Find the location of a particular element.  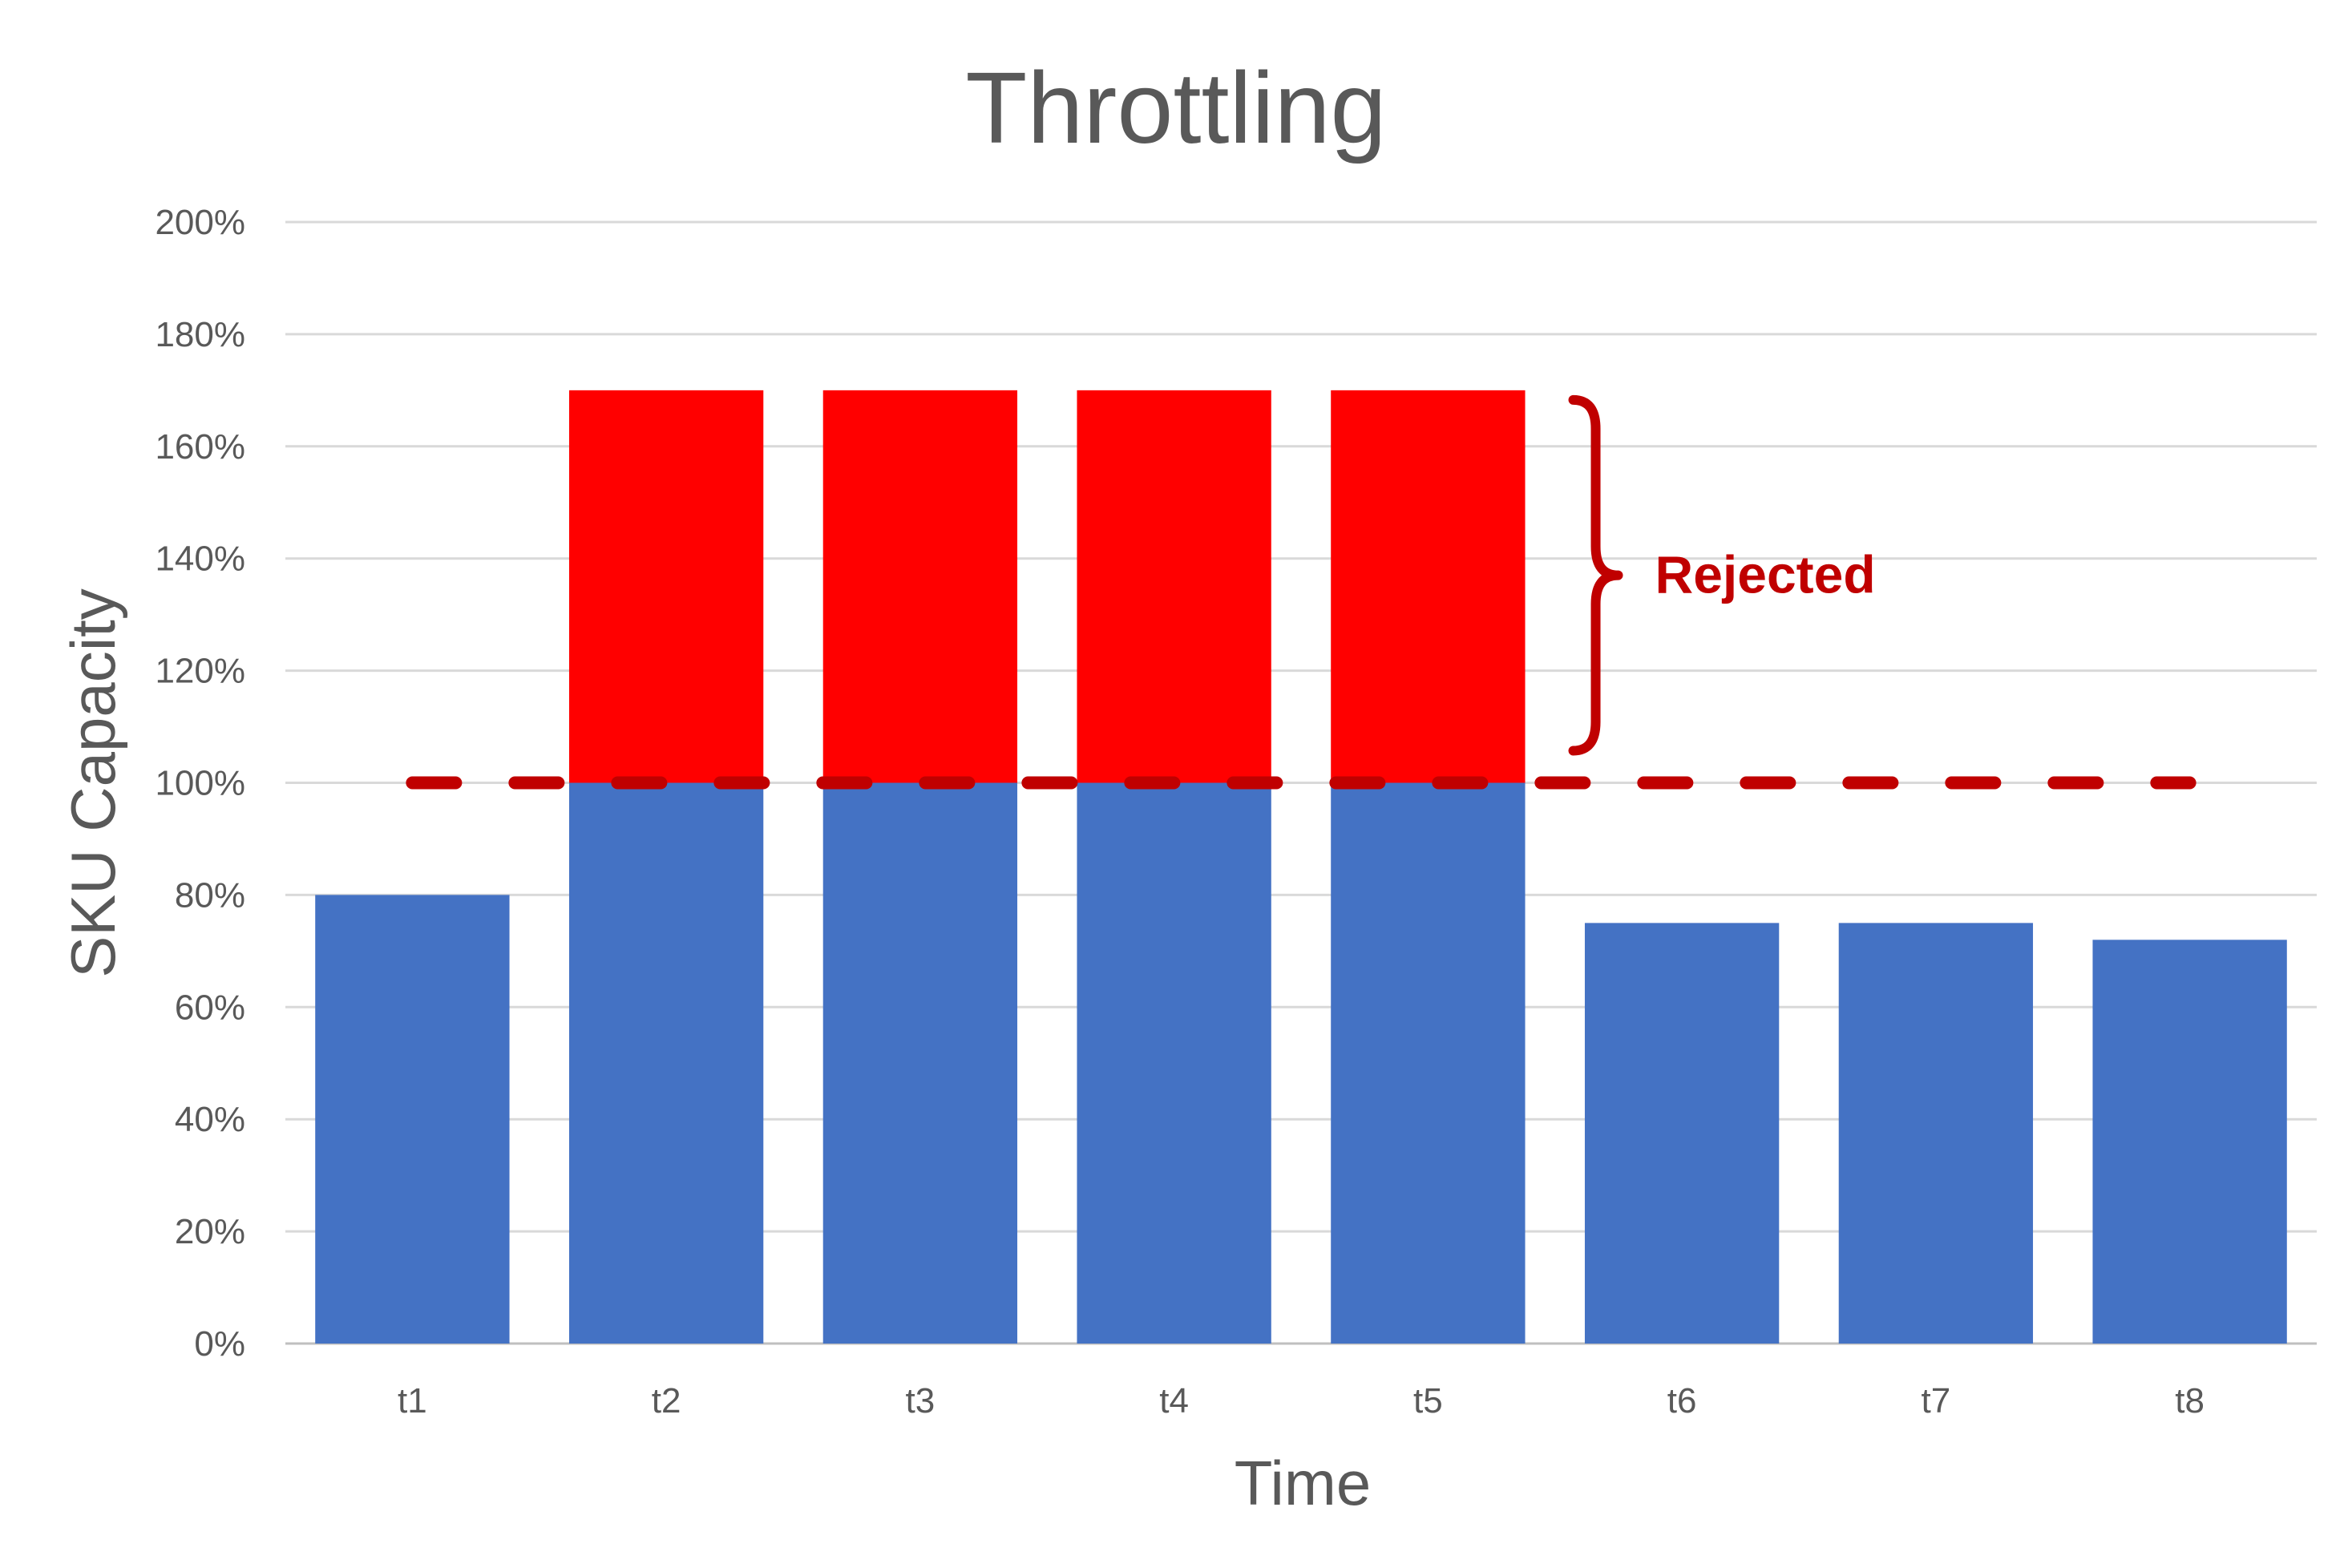

bar-t6-series1 is located at coordinates (1682, 1133).